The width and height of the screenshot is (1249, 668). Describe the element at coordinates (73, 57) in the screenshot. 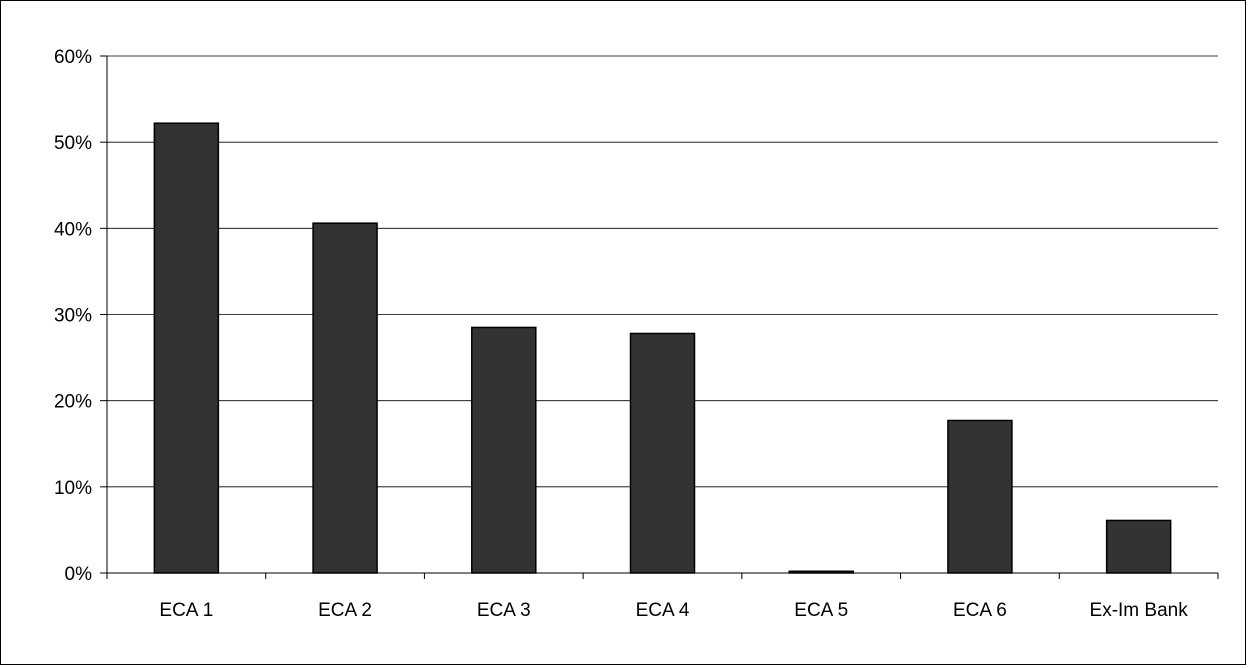

I see `y-tick-label: 60%` at that location.